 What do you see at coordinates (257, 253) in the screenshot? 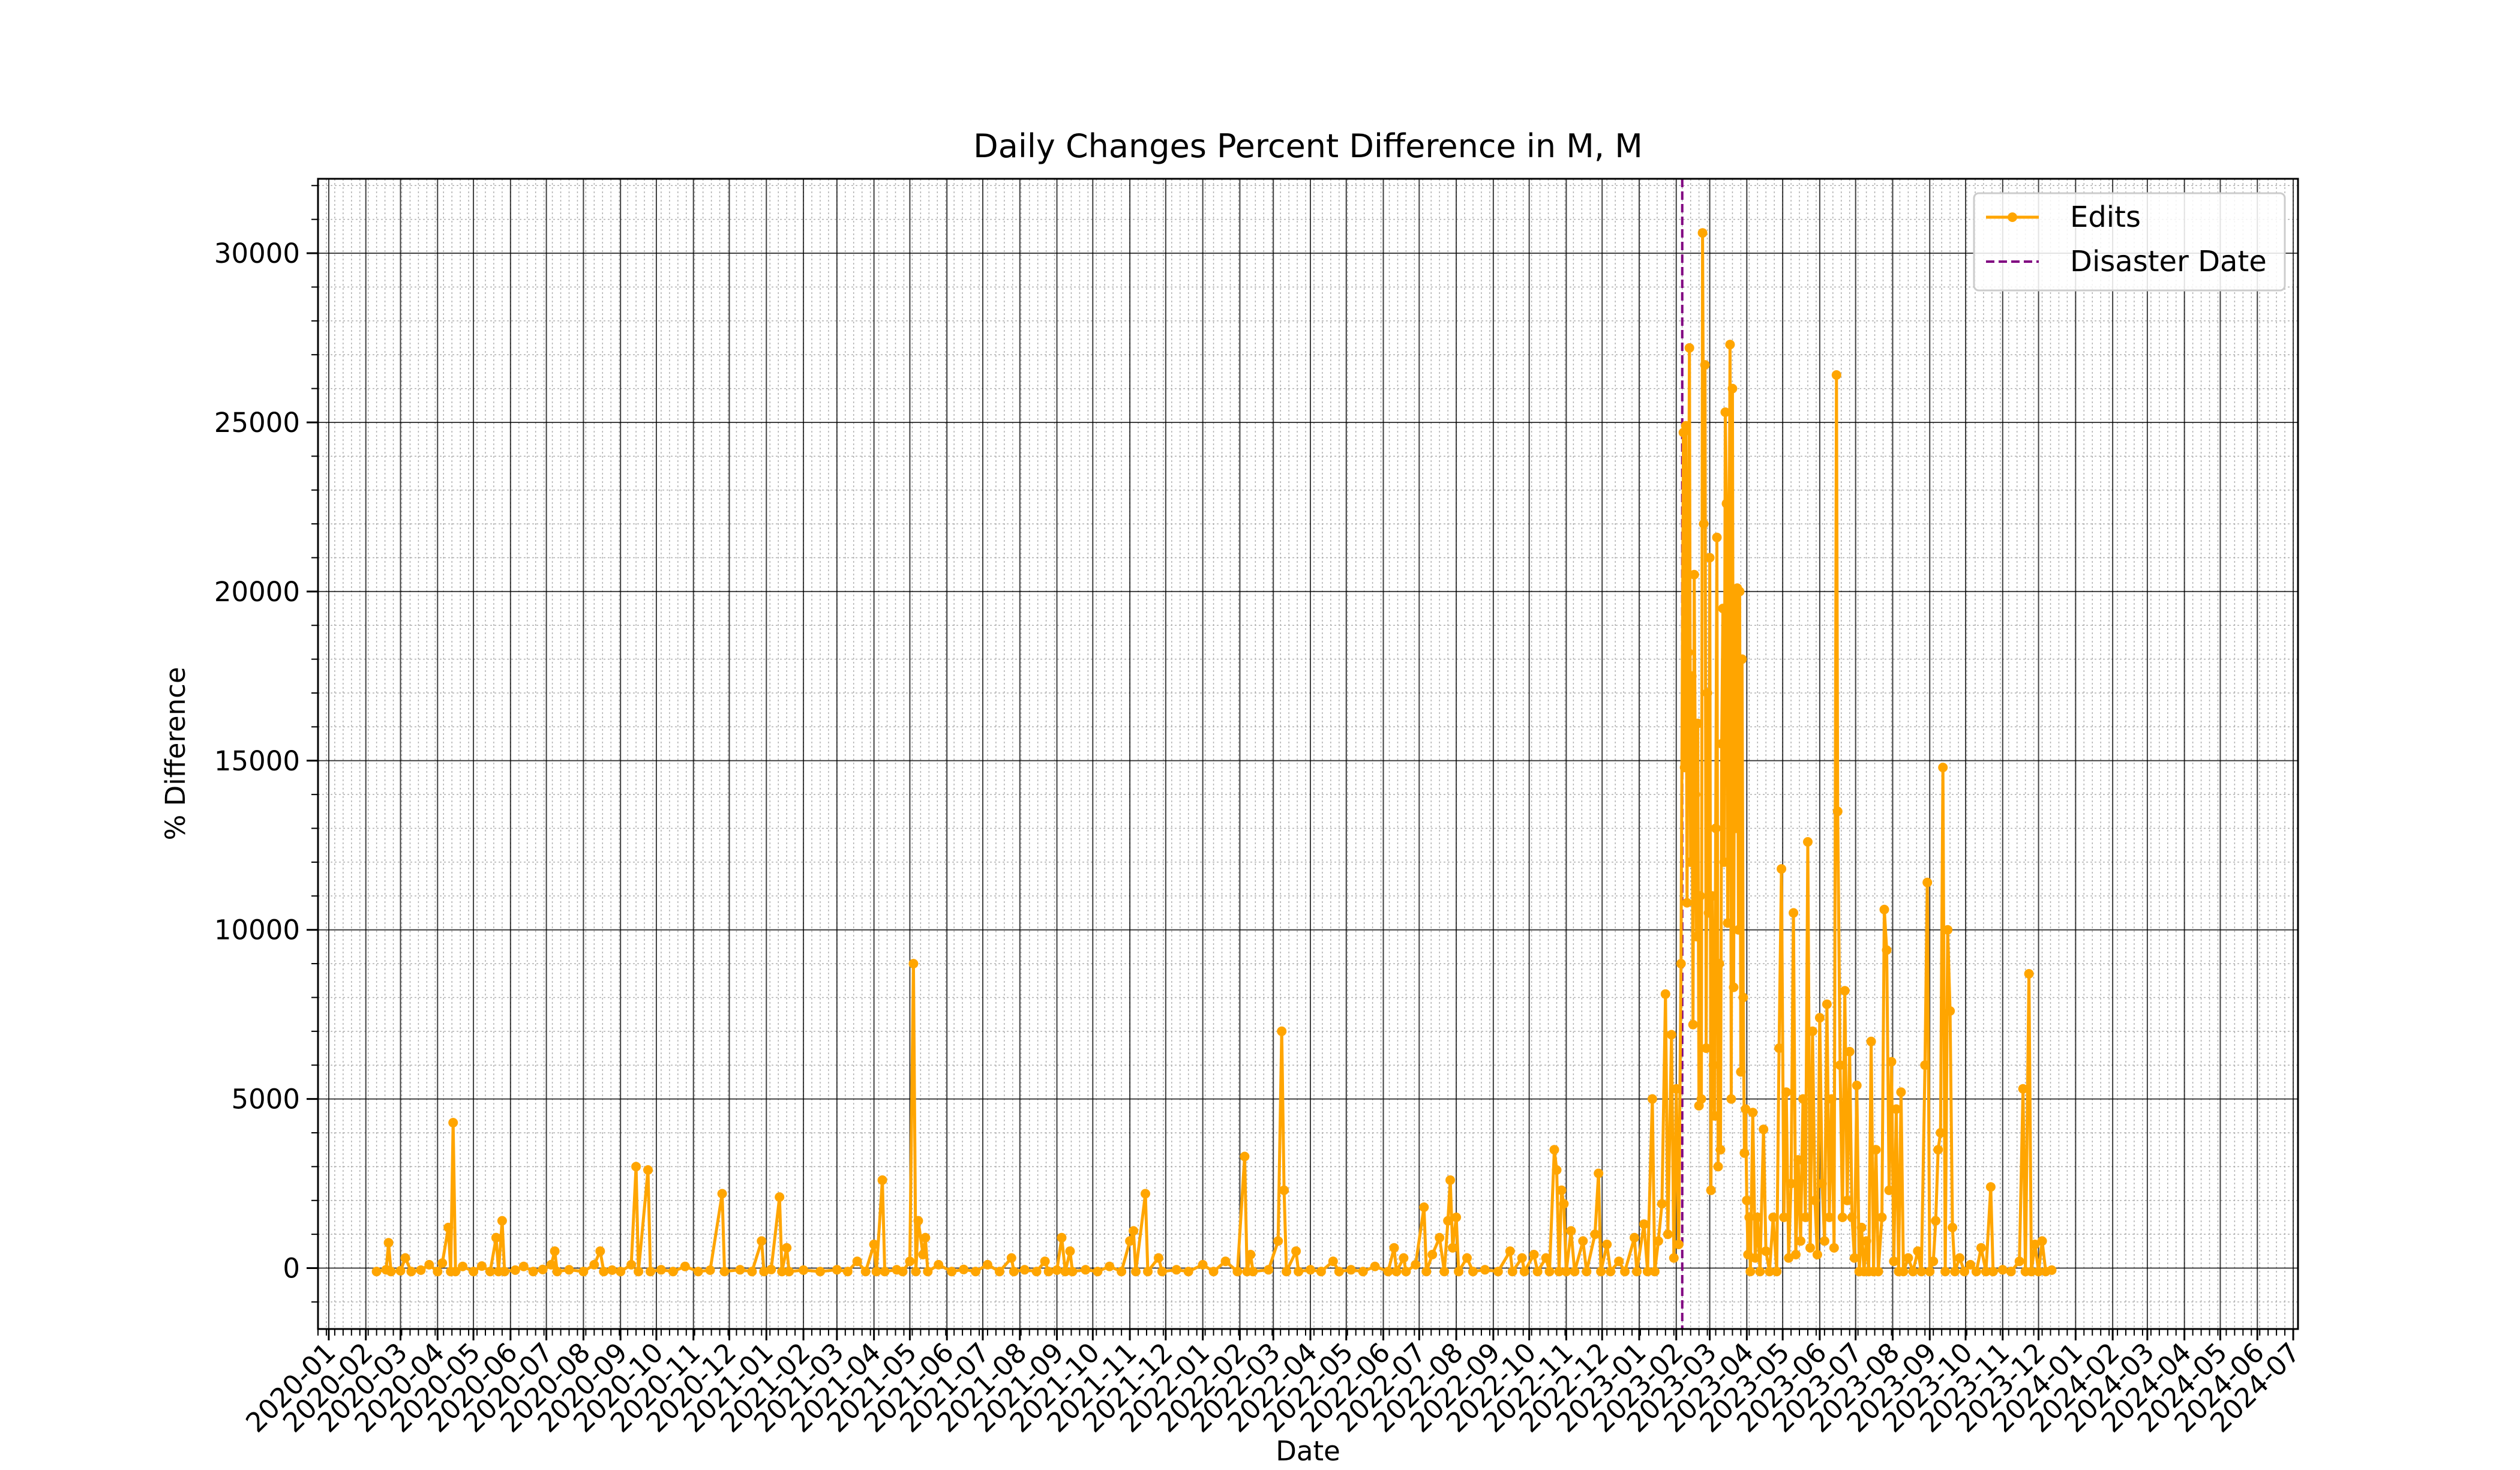
I see `y-tick-label: 30000` at bounding box center [257, 253].